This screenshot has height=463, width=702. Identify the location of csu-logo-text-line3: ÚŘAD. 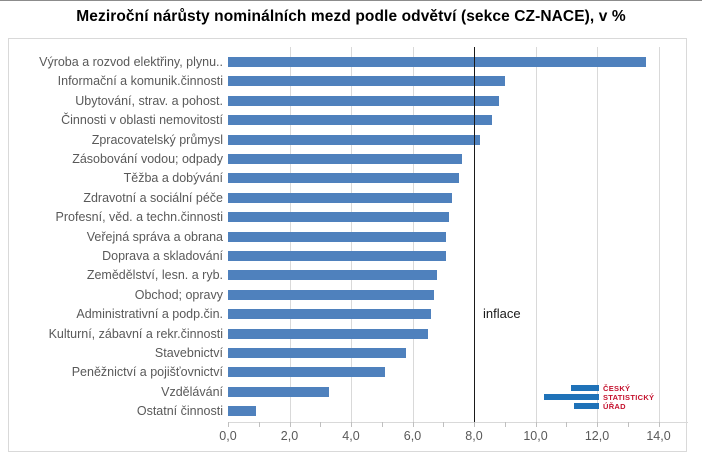
(614, 406).